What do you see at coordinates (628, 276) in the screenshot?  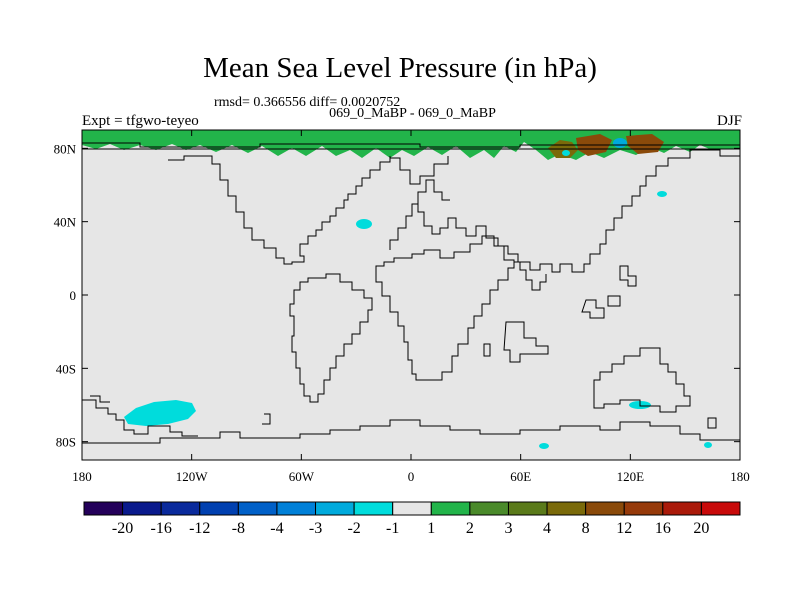 I see `japan-coast` at bounding box center [628, 276].